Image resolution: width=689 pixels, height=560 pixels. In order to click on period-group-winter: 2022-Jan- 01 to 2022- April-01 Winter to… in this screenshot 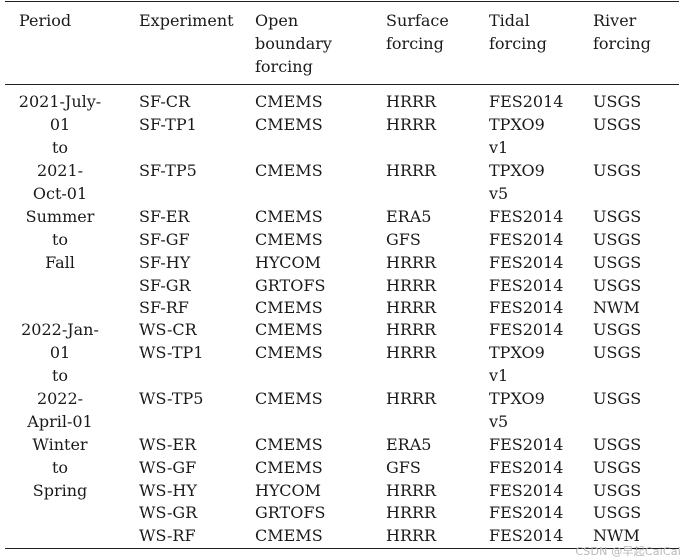, I will do `click(60, 410)`.